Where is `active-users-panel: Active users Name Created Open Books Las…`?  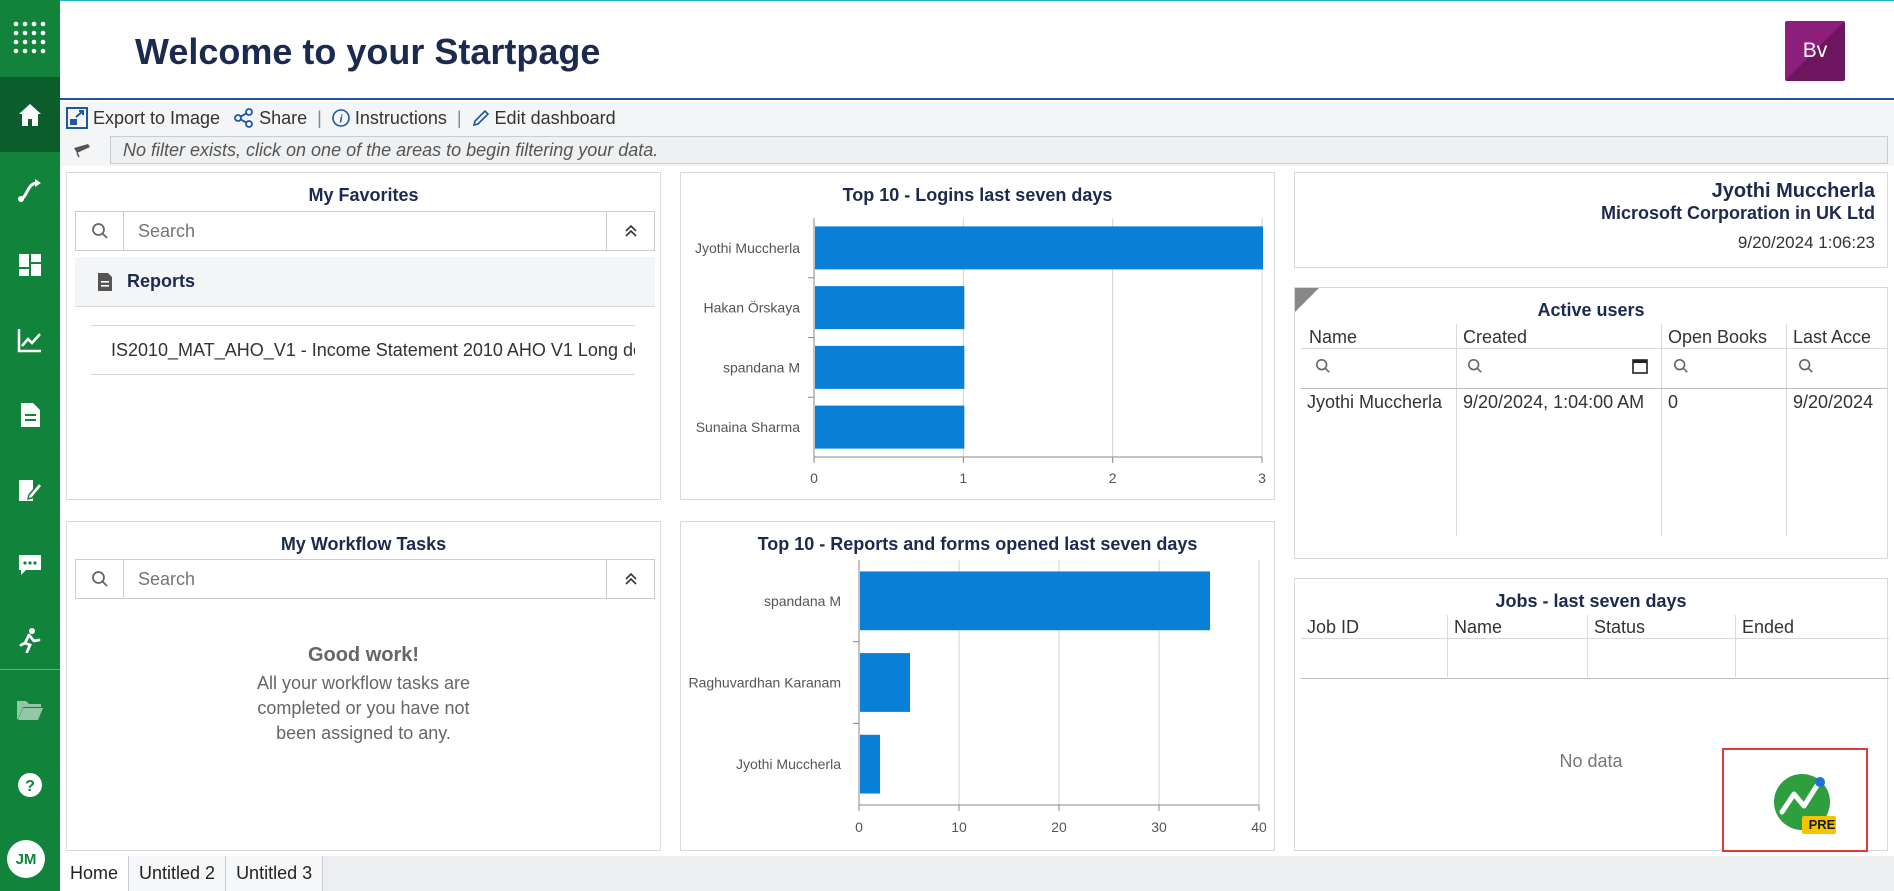
active-users-panel: Active users Name Created Open Books Las… is located at coordinates (1591, 423).